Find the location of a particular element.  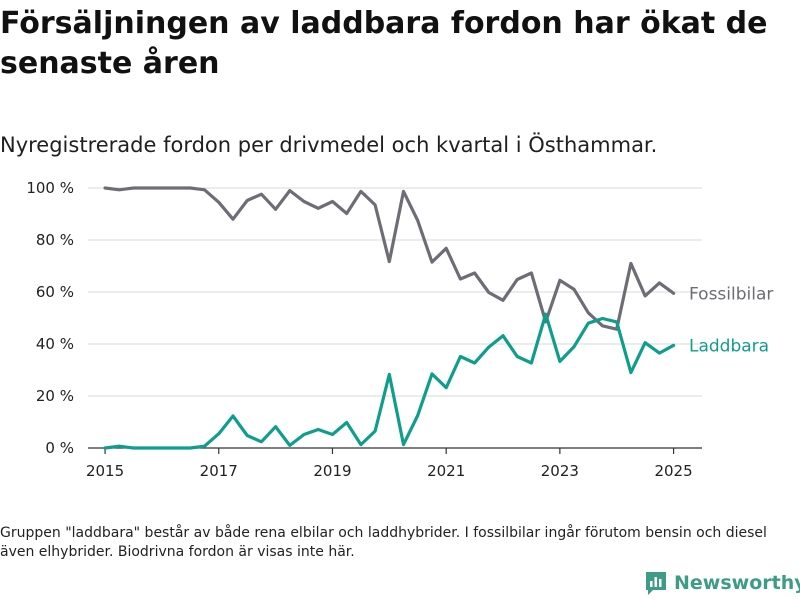

x-tick-label: 2019 is located at coordinates (332, 471).